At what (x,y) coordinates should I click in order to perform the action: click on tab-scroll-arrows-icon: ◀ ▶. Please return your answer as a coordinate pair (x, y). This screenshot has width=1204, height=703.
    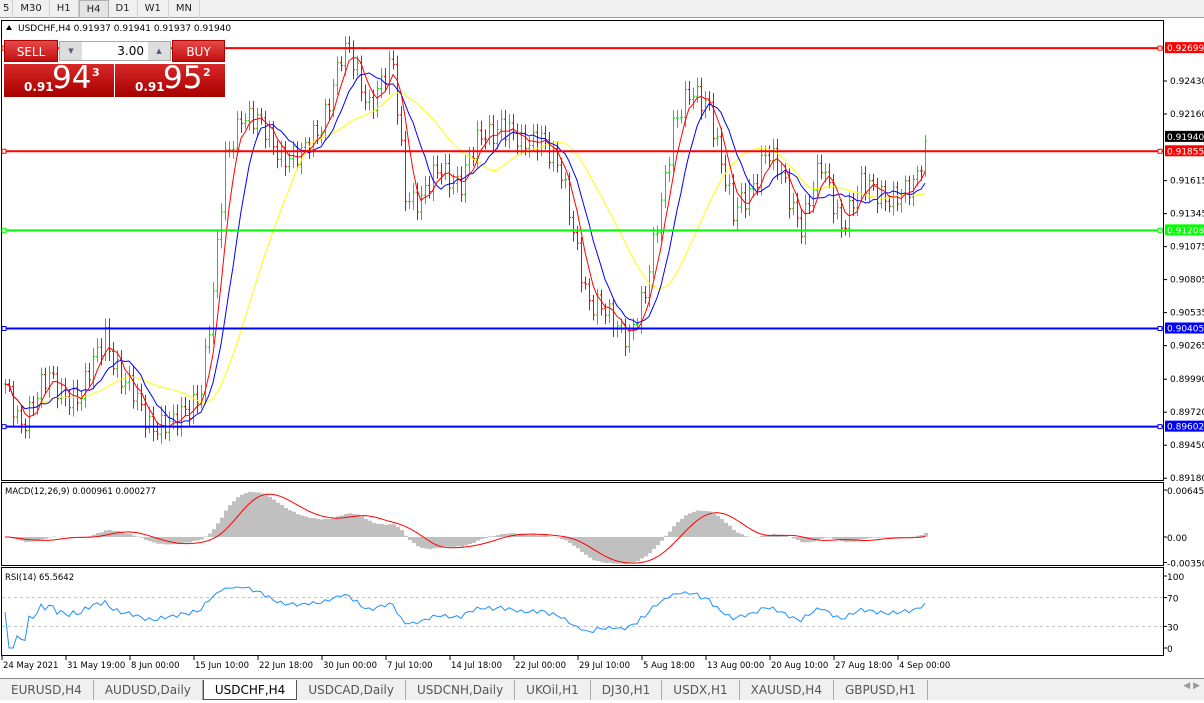
    Looking at the image, I should click on (1191, 686).